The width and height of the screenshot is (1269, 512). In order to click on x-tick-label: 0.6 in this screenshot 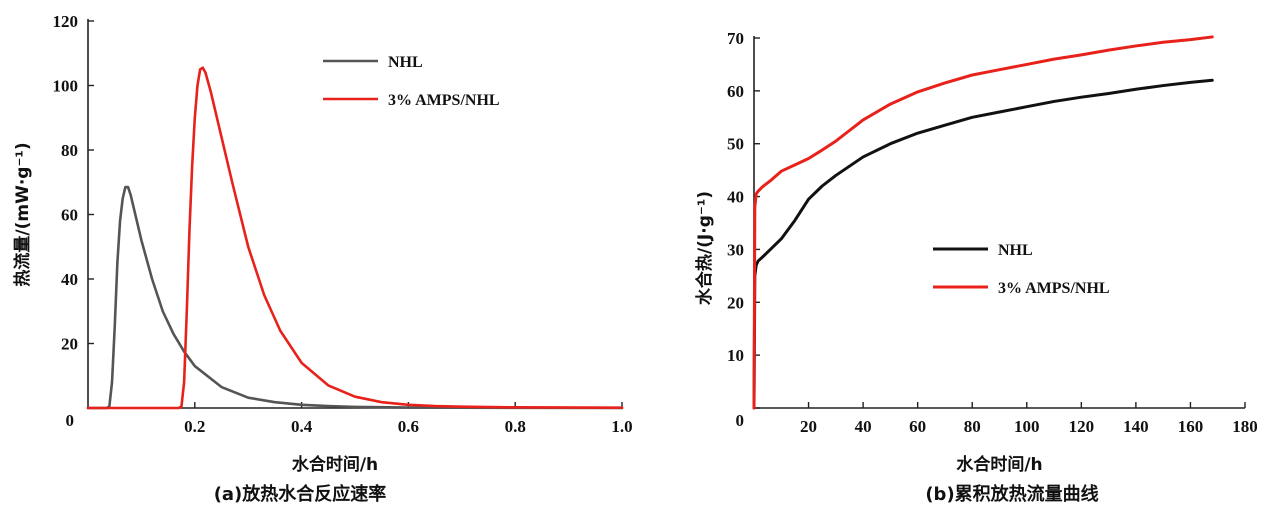, I will do `click(408, 426)`.